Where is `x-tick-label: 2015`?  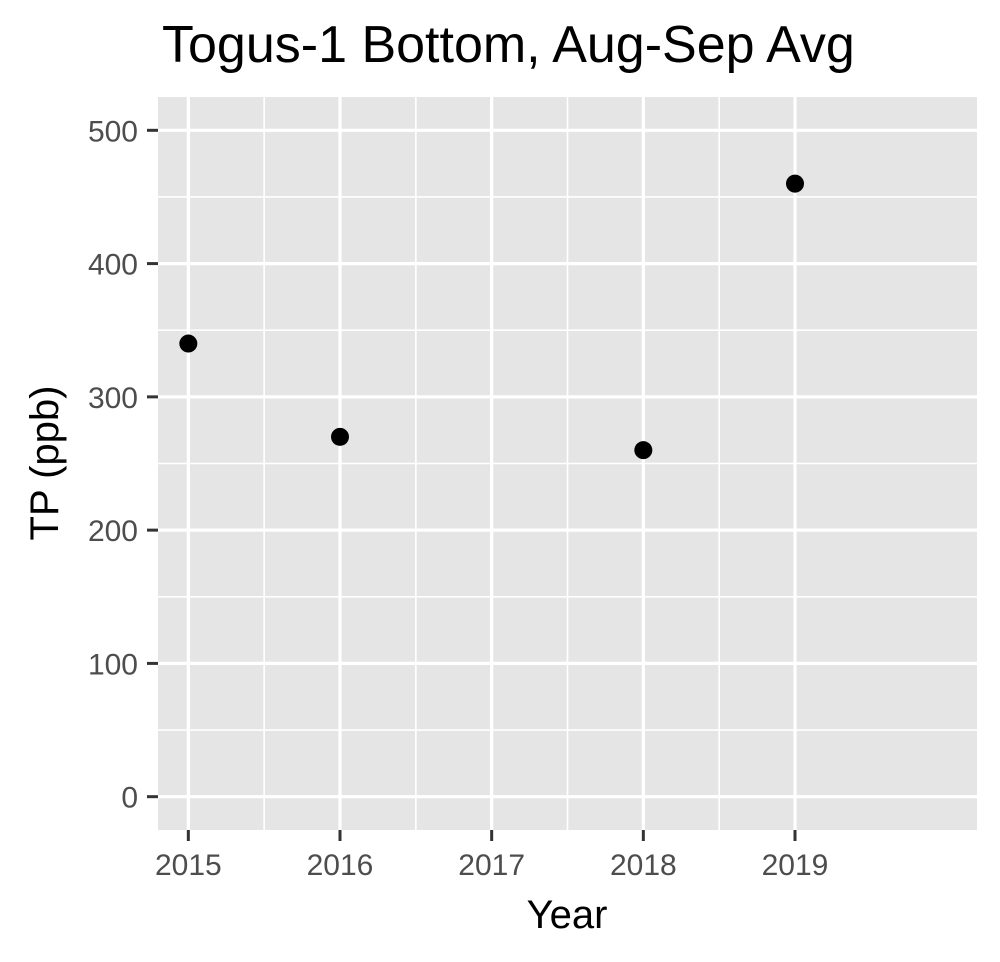 x-tick-label: 2015 is located at coordinates (188, 865).